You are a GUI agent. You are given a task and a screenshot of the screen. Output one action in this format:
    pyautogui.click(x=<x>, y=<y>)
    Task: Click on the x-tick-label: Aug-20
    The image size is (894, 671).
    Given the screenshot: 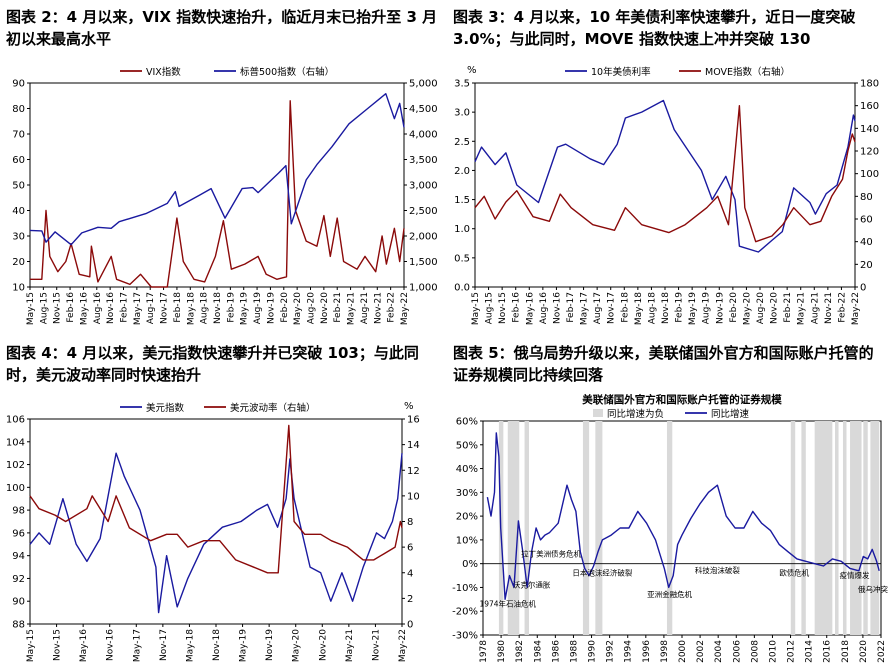 What is the action you would take?
    pyautogui.click(x=761, y=308)
    